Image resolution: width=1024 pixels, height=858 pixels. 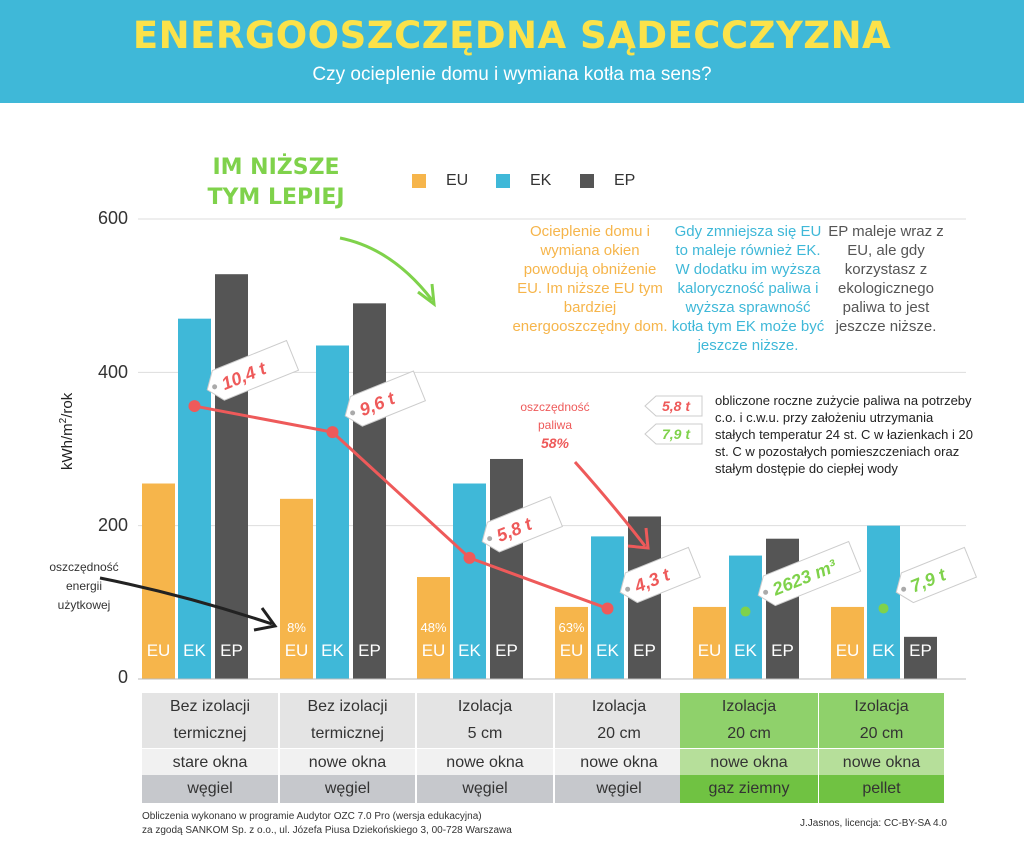 What do you see at coordinates (881, 763) in the screenshot?
I see `table-cell-r3-c6: nowe okna` at bounding box center [881, 763].